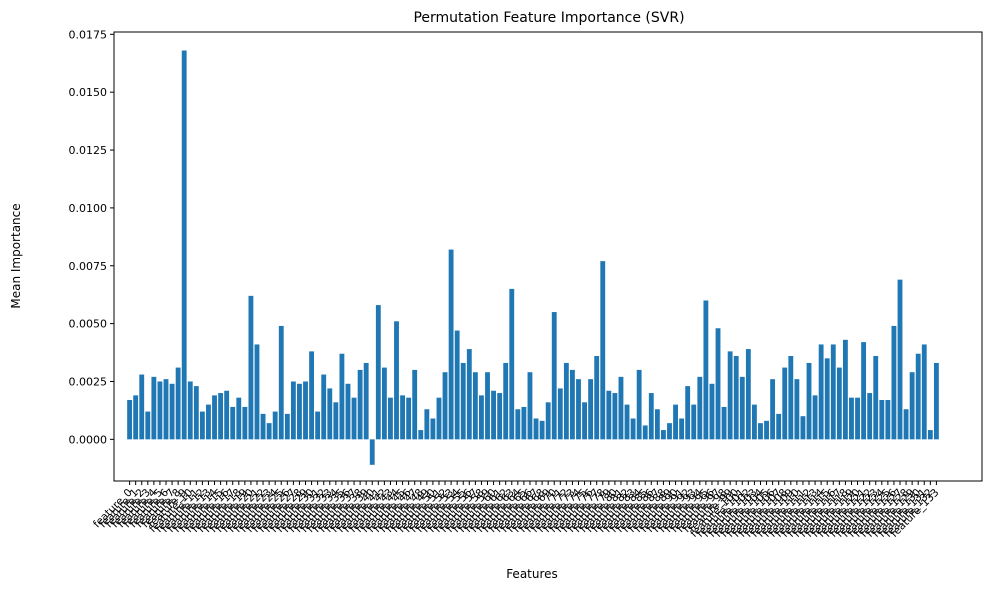 The width and height of the screenshot is (989, 590). Describe the element at coordinates (88, 381) in the screenshot. I see `y-tick-label: 0.0025` at that location.